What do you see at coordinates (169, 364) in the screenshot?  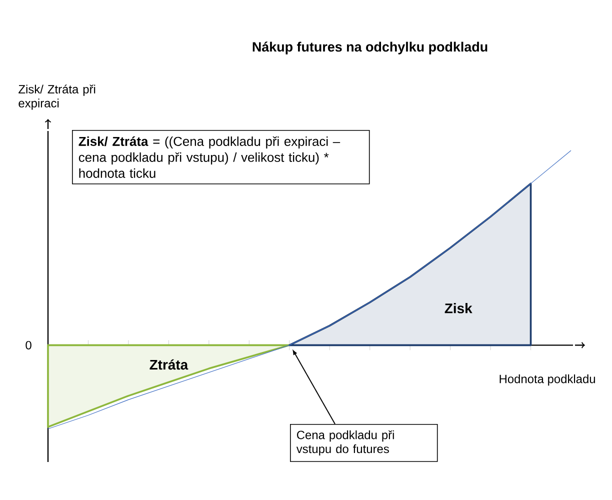 I see `series-label: Ztráta` at bounding box center [169, 364].